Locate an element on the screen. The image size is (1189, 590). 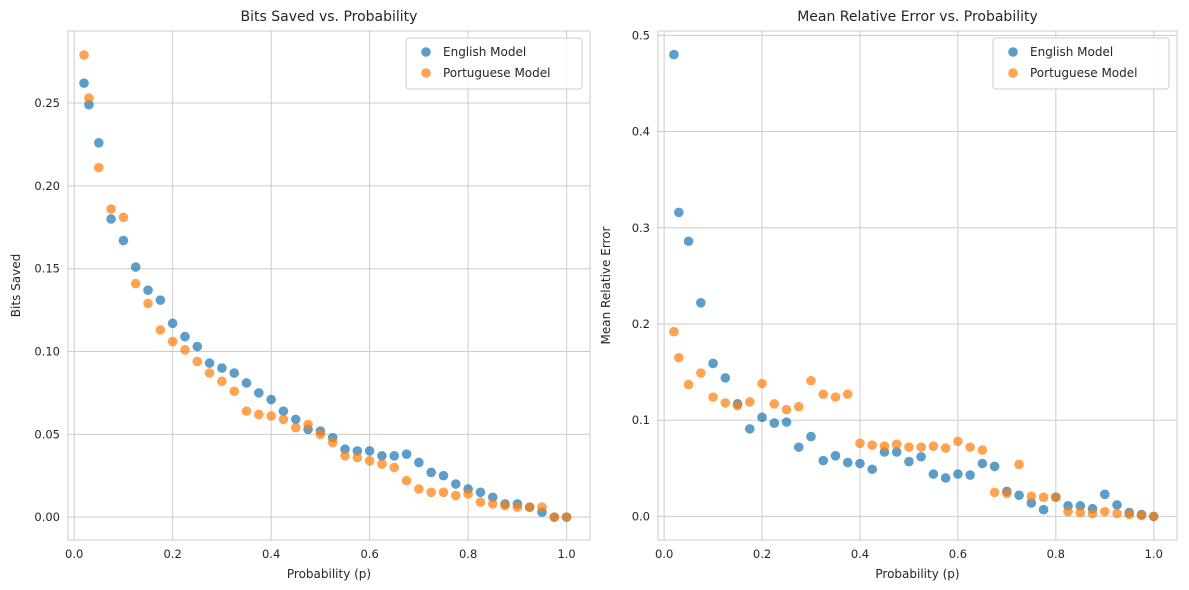
y-axis-label: Bits Saved is located at coordinates (16, 285).